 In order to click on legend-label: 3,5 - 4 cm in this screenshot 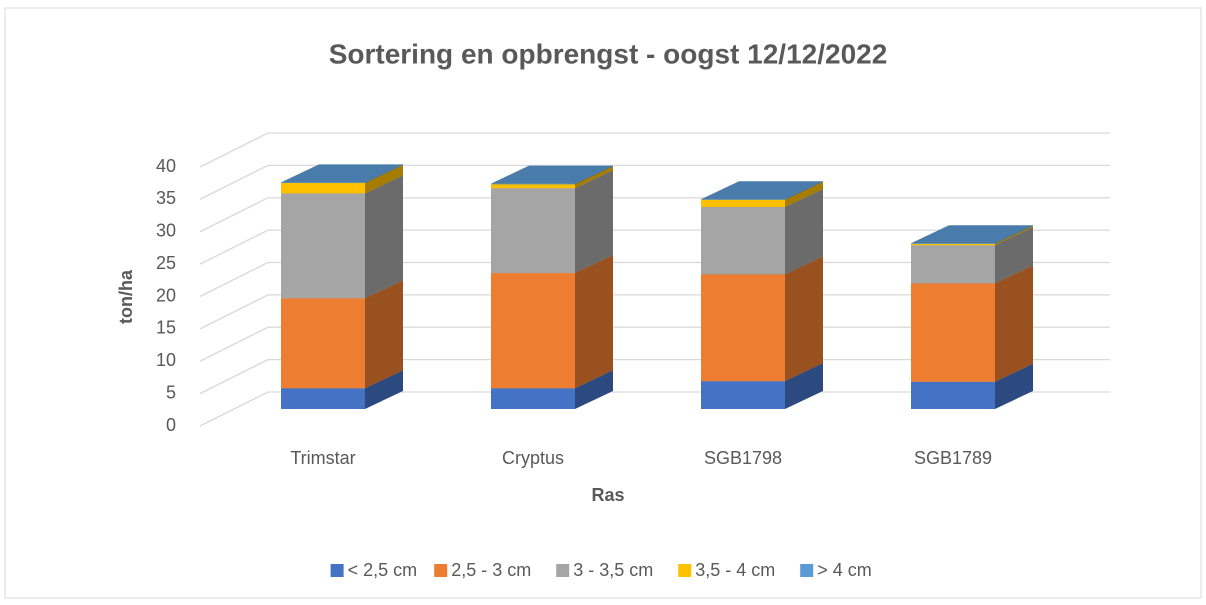, I will do `click(735, 570)`.